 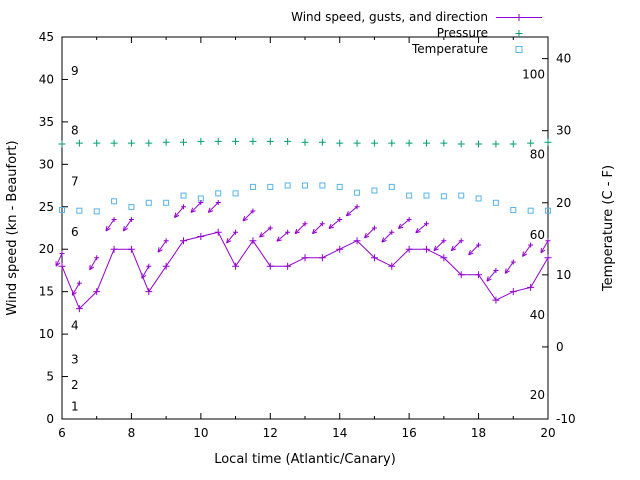 I want to click on svg-text: 4, so click(x=75, y=326).